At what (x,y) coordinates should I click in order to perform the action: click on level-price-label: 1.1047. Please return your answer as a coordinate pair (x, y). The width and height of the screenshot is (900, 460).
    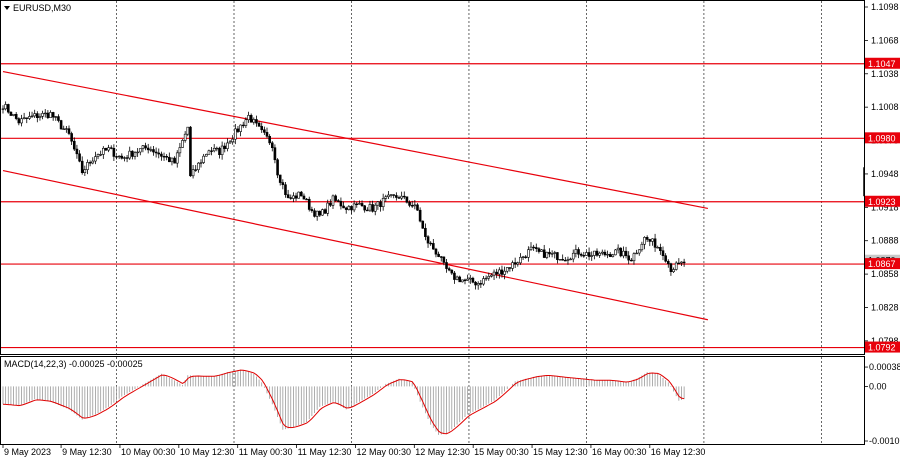
    Looking at the image, I should click on (882, 64).